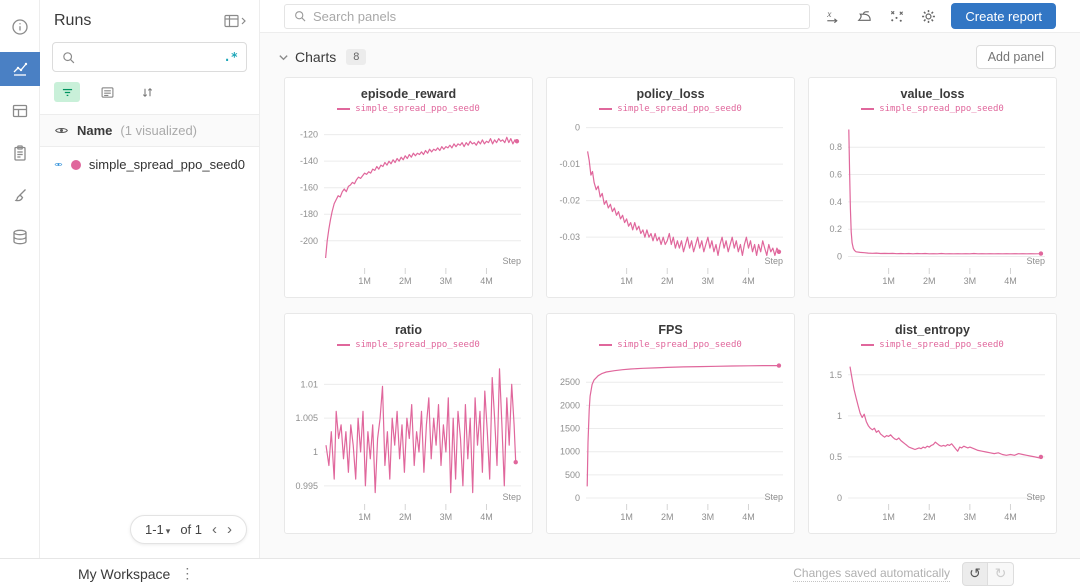 This screenshot has height=588, width=1080. I want to click on chart-canvas: 0 -0.01 -0.02 -0.03 1M 2M 3M 4M Step, so click(670, 201).